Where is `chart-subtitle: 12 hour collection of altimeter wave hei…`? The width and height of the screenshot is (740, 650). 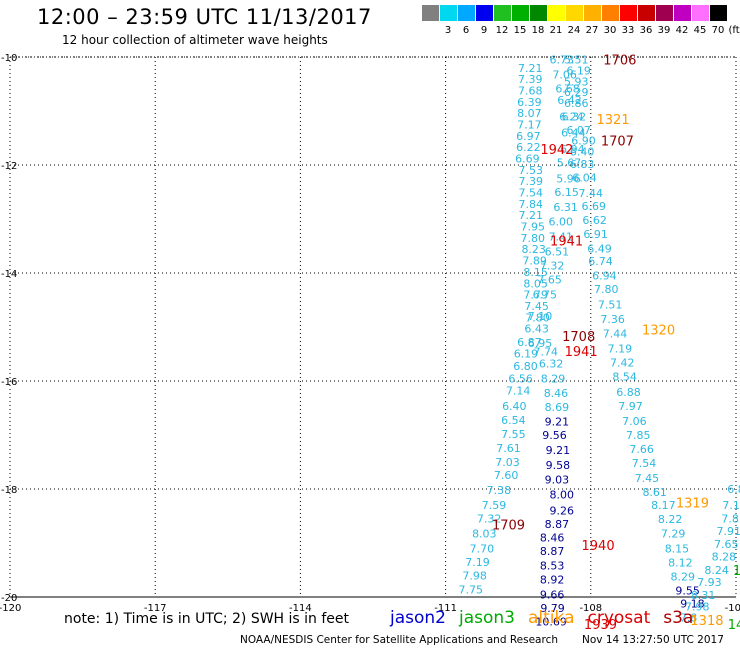
chart-subtitle: 12 hour collection of altimeter wave hei… is located at coordinates (195, 40).